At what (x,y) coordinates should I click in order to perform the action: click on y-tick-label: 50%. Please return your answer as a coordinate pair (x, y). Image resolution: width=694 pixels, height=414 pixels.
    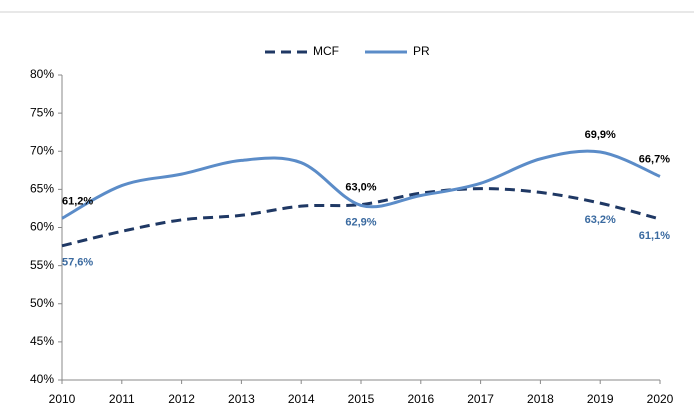
    Looking at the image, I should click on (42, 303).